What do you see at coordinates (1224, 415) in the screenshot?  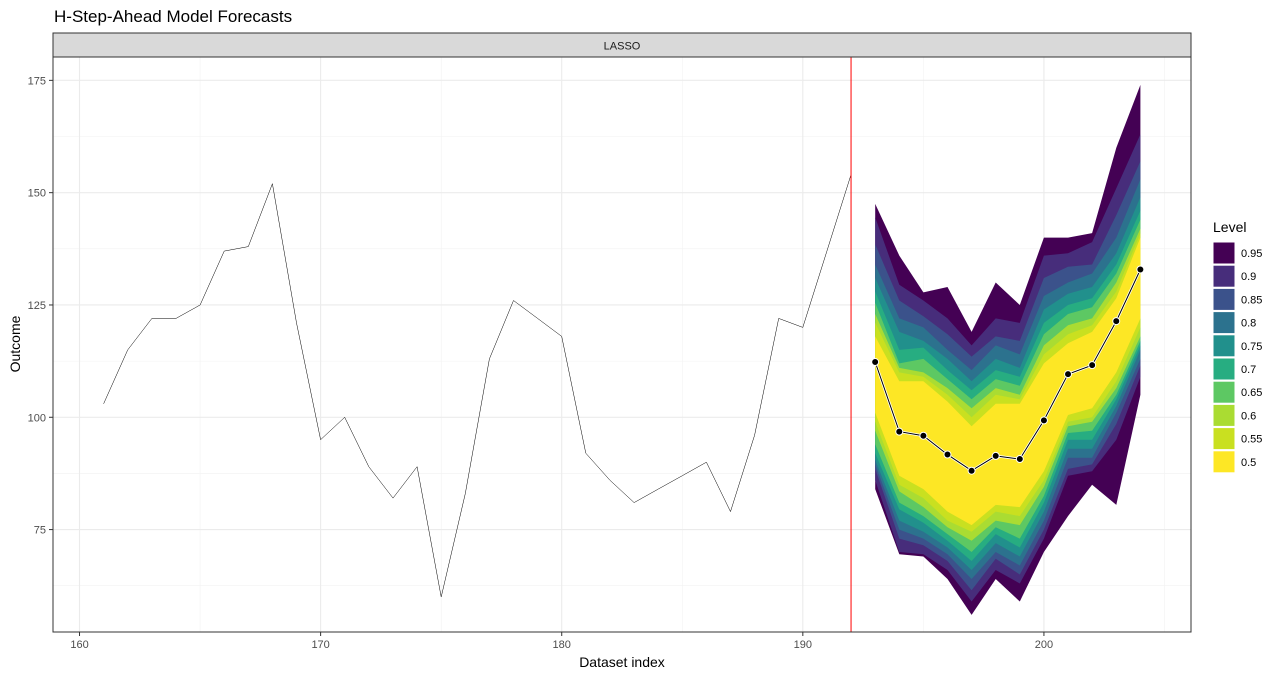 I see `legend-key-0.6` at bounding box center [1224, 415].